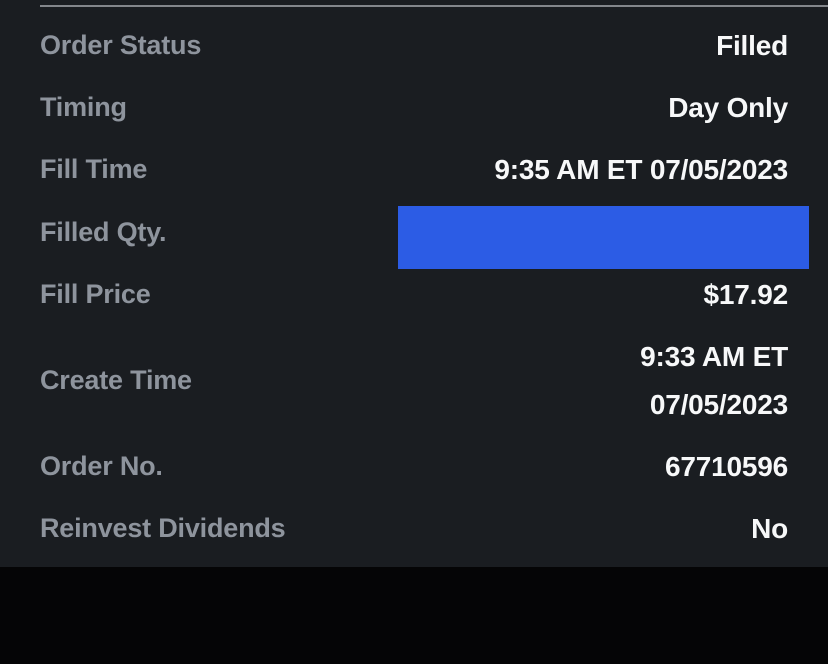  Describe the element at coordinates (603, 237) in the screenshot. I see `filled-qty-redaction-block` at that location.